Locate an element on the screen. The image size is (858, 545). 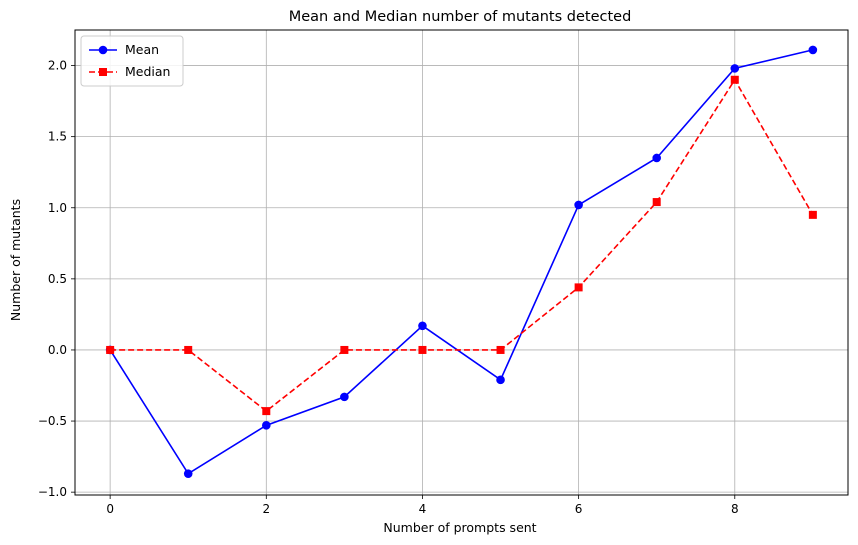
y-axis-ticks: −1.0 −0.5 0.0 0.5 1.0 1.5 2.0 is located at coordinates (56, 279).